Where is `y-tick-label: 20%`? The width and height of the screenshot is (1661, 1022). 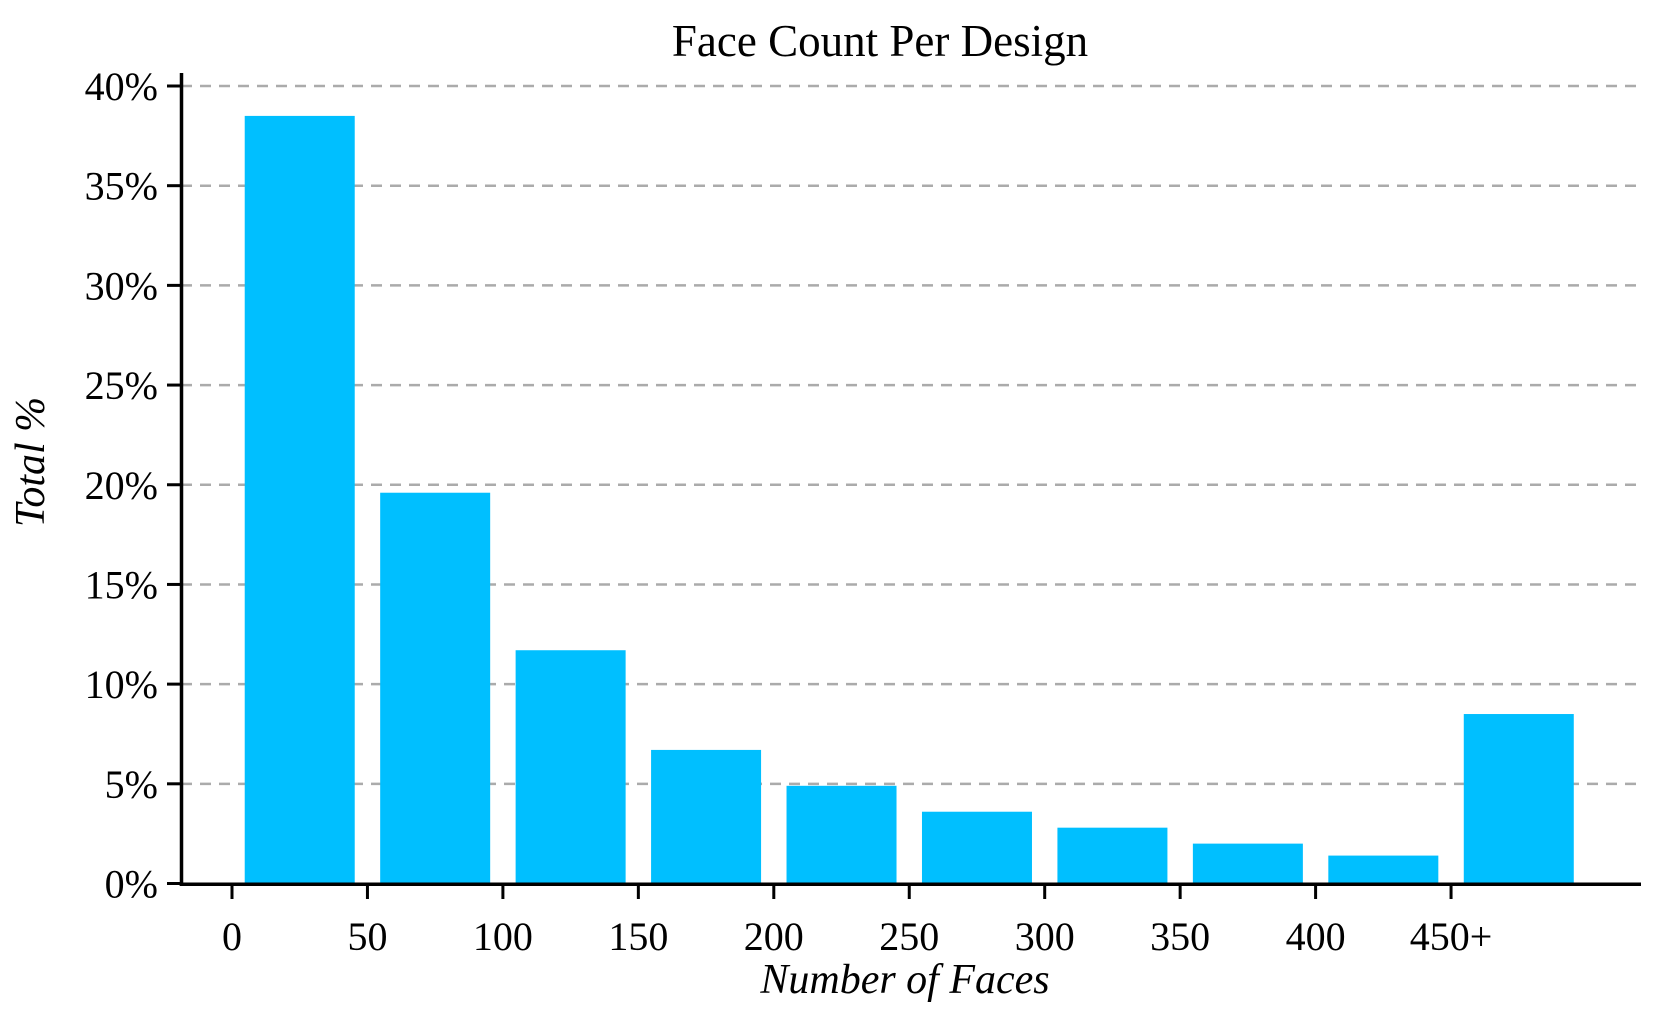
y-tick-label: 20% is located at coordinates (121, 485).